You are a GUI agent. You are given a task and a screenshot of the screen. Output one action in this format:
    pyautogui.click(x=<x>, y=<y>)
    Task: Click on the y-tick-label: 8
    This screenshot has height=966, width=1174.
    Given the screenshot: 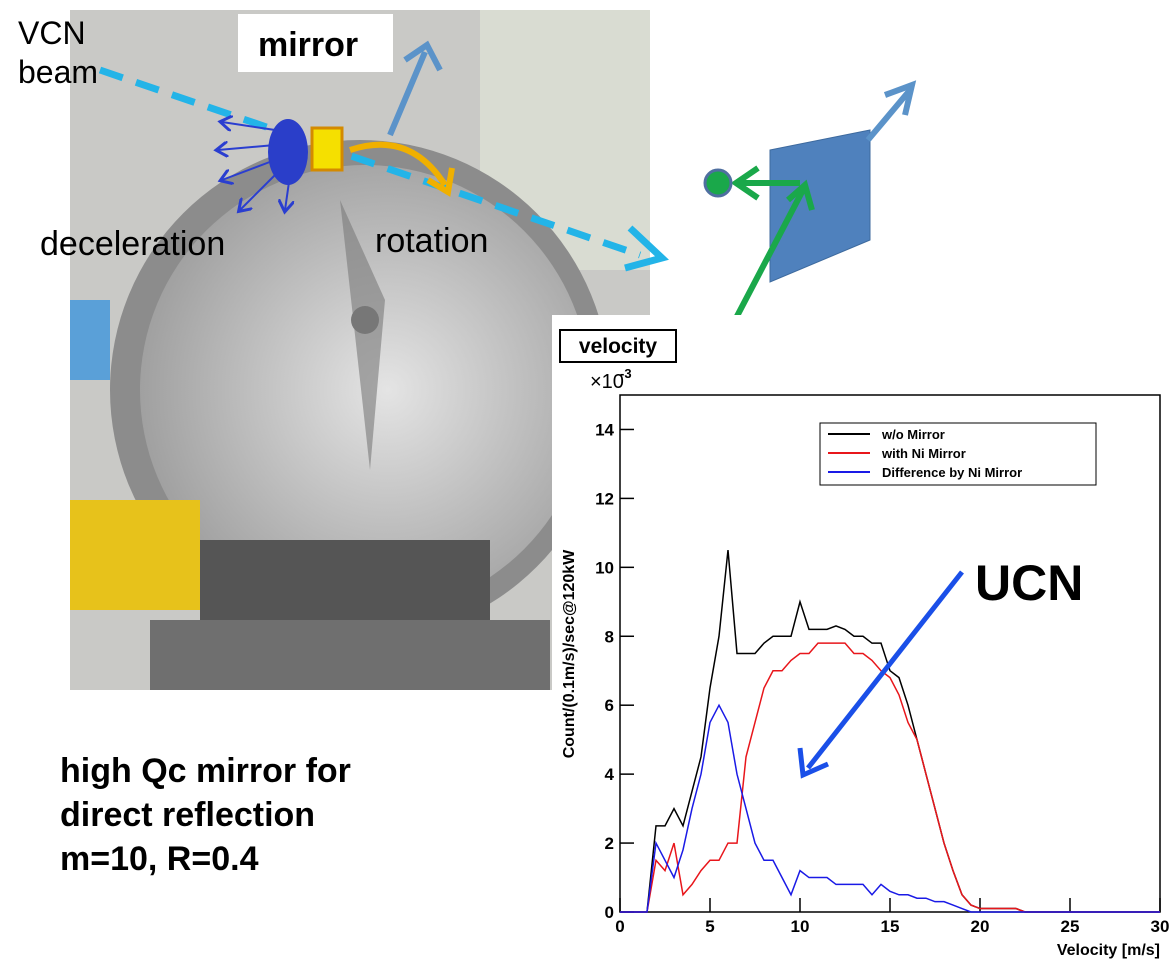 What is the action you would take?
    pyautogui.click(x=609, y=636)
    